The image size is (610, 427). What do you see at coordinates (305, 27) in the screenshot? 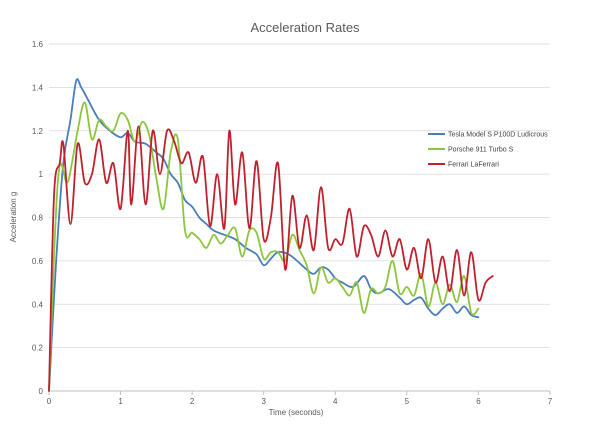
I see `chart-title: Acceleration Rates` at bounding box center [305, 27].